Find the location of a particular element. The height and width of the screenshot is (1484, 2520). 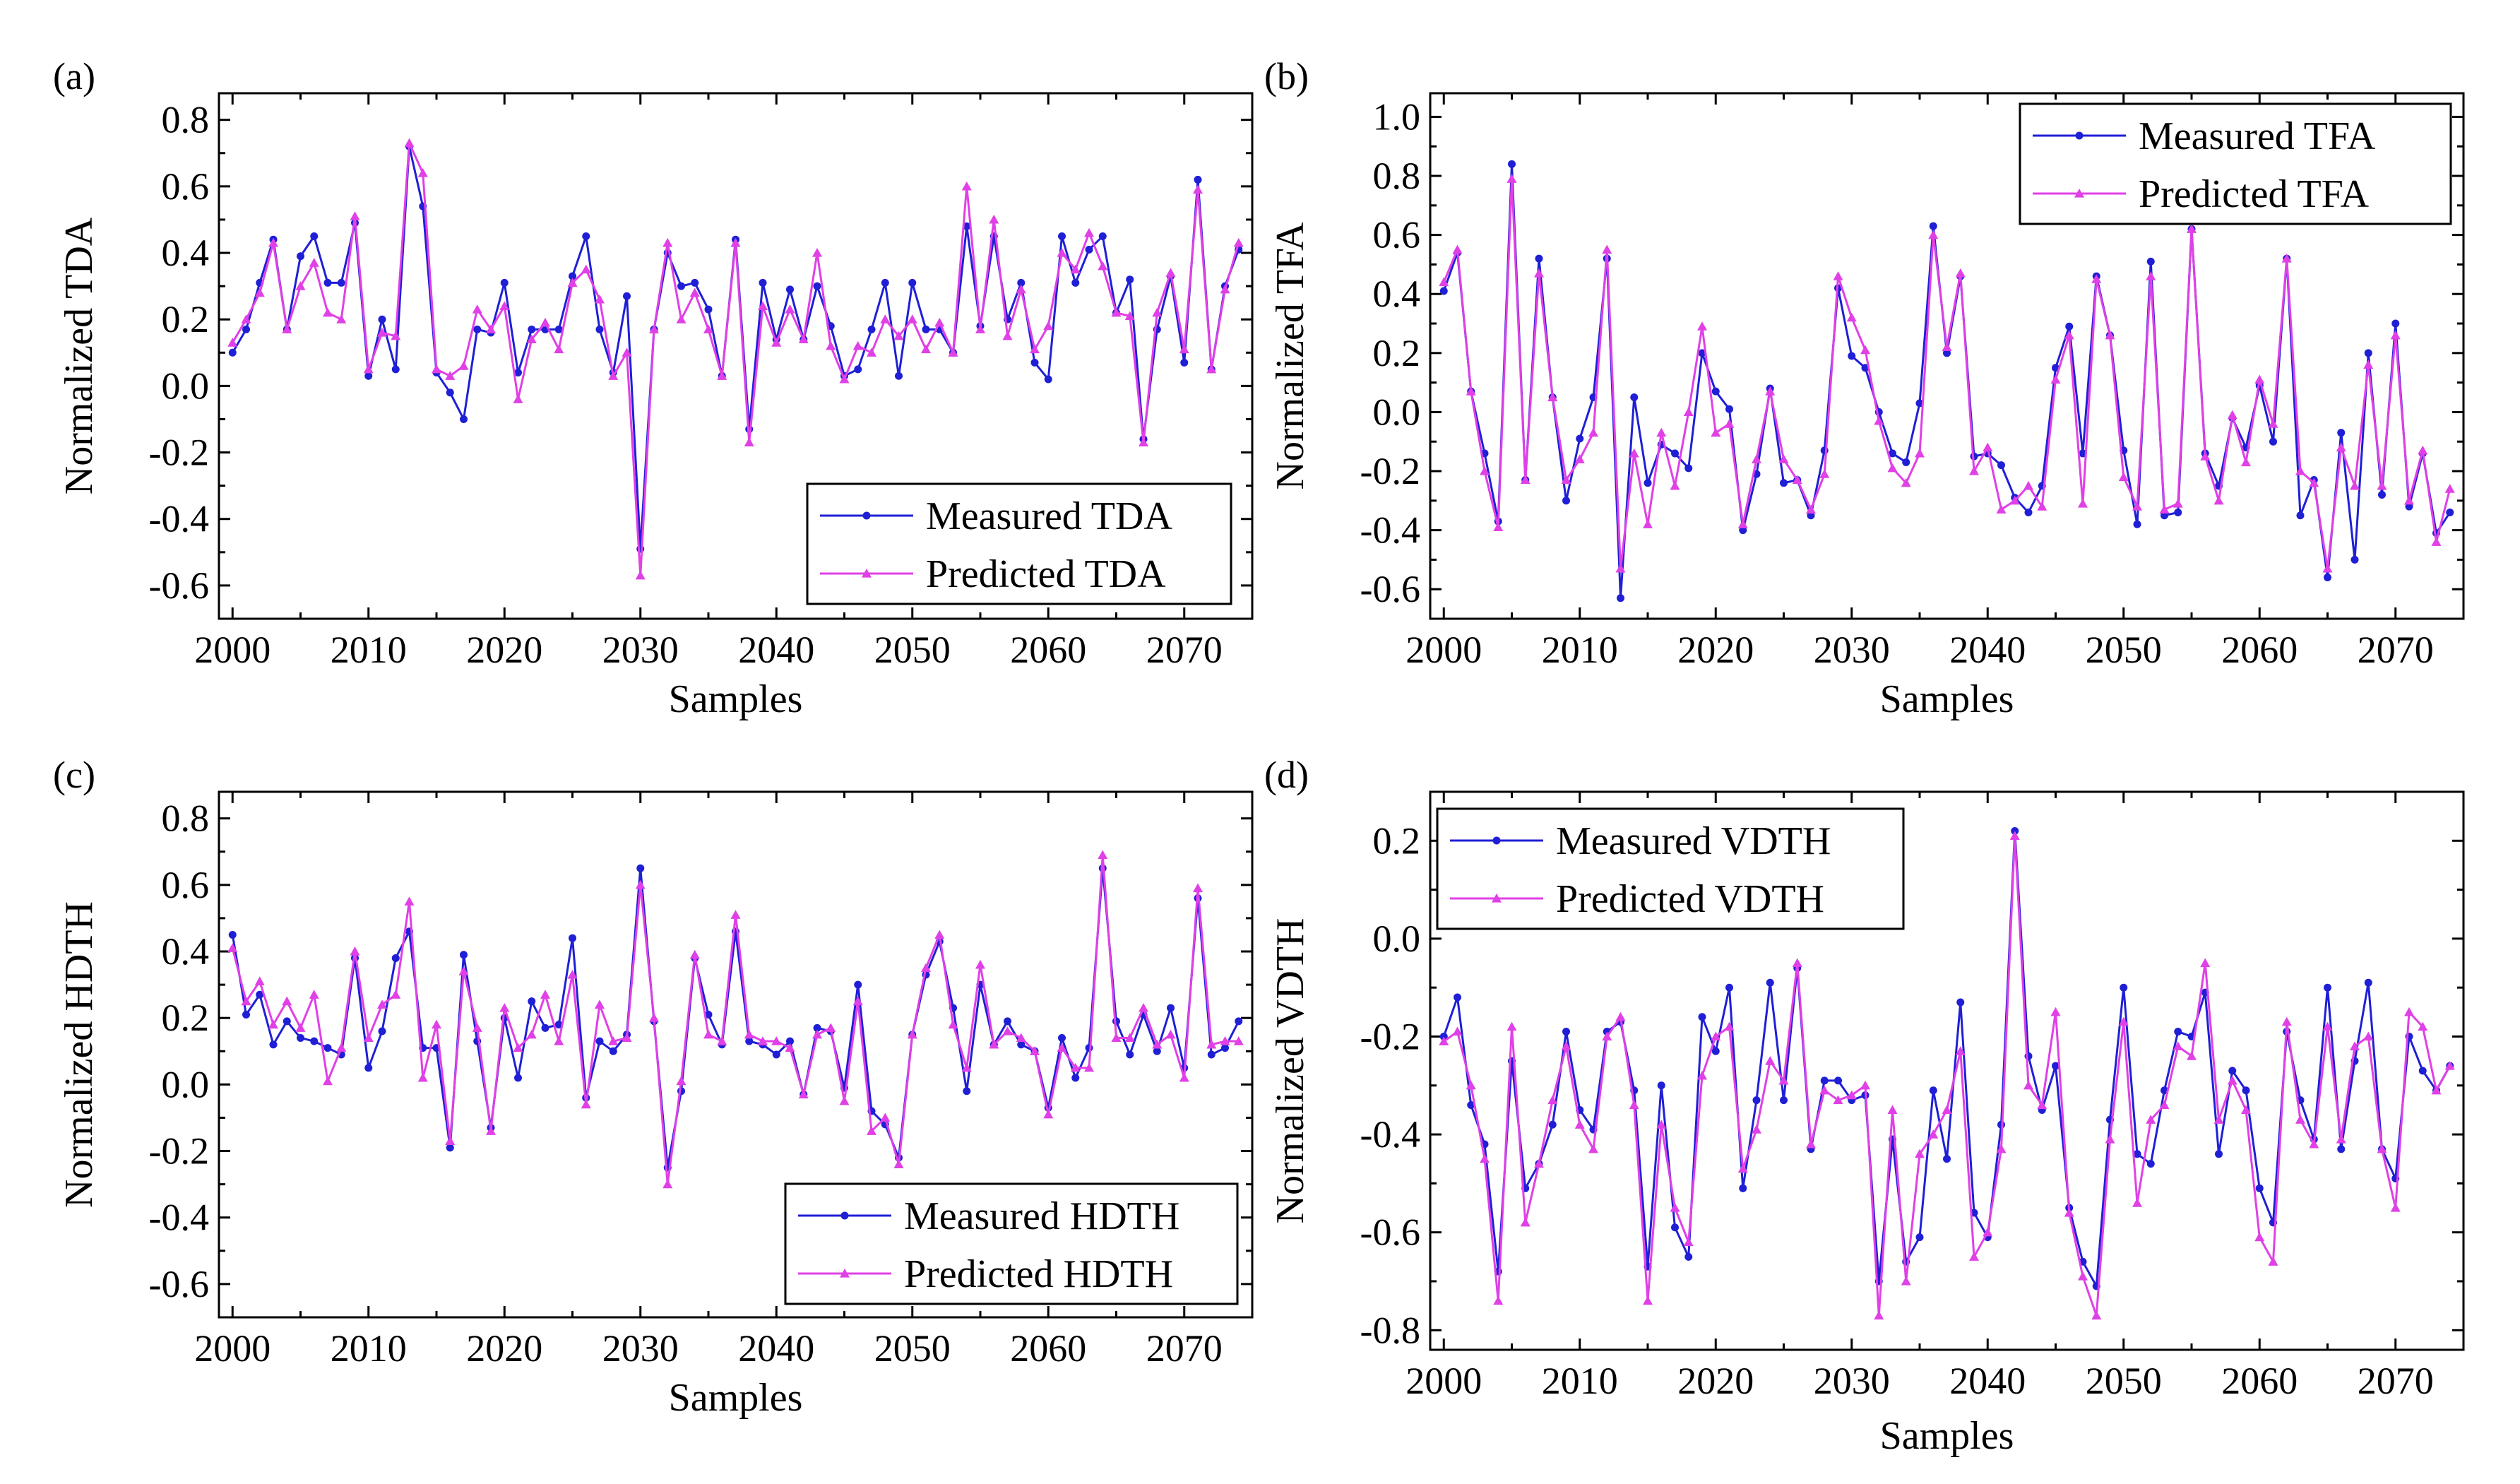

x-tick-label: 2060 is located at coordinates (2260, 650).